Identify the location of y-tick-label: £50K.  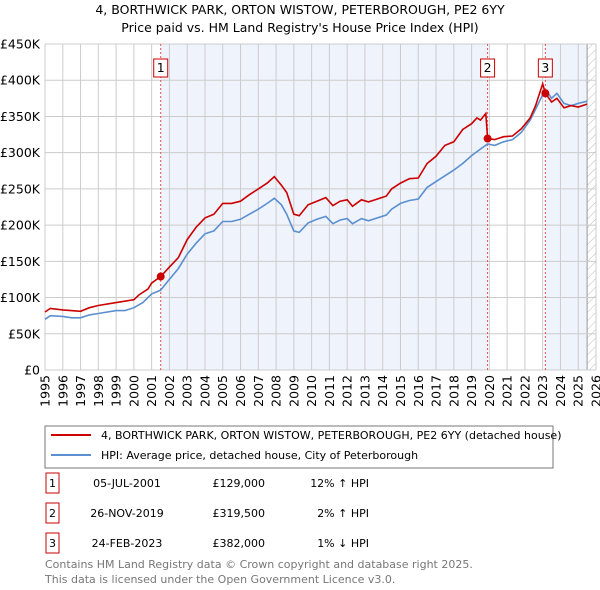
(24, 333).